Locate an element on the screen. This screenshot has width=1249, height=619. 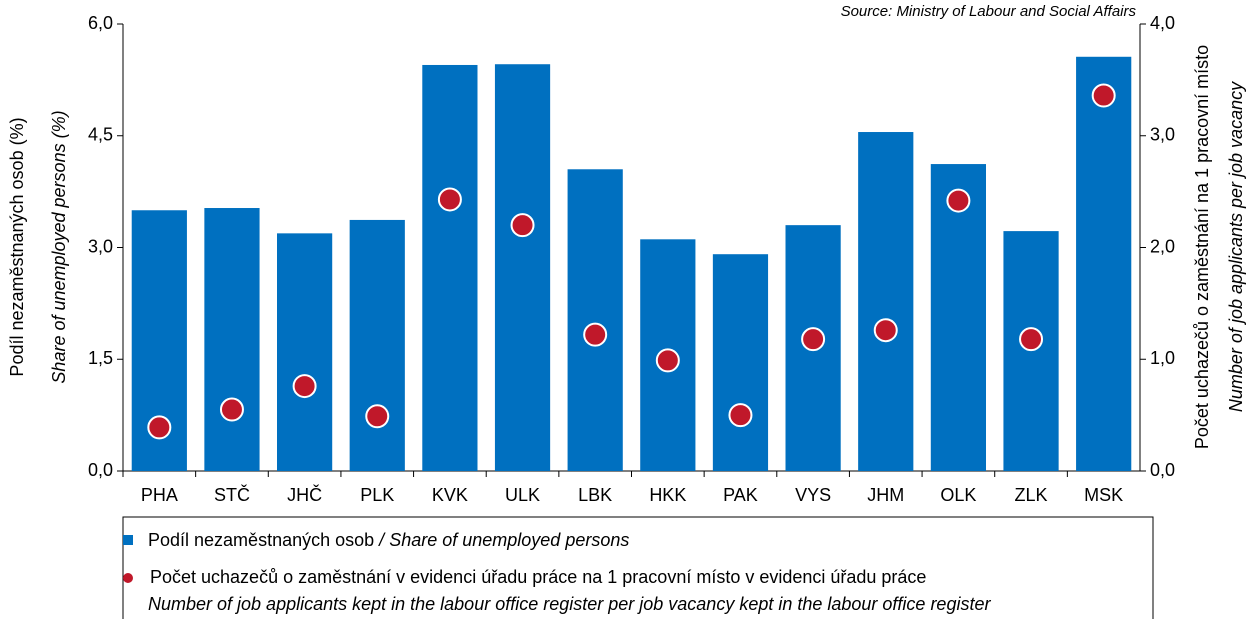
x-tick-label: ZLK is located at coordinates (1031, 495).